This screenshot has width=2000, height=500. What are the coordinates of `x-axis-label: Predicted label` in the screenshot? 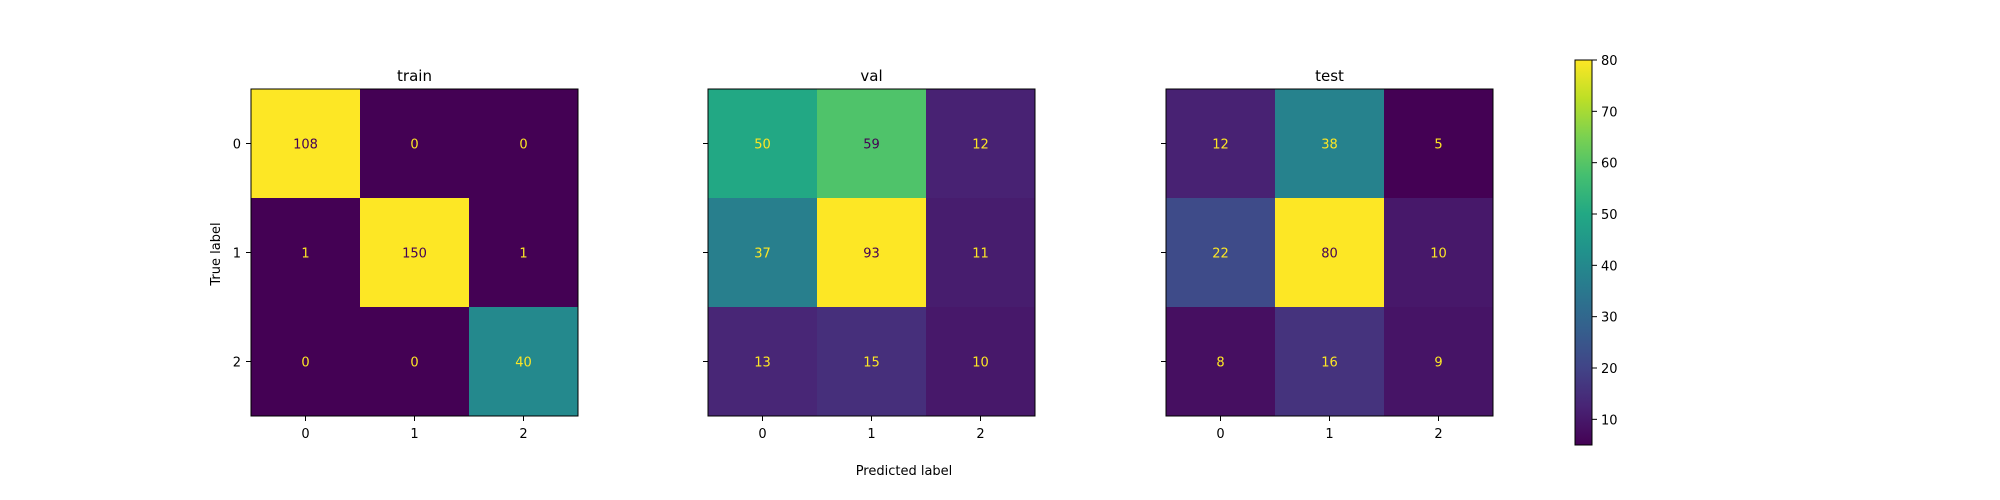 It's located at (904, 471).